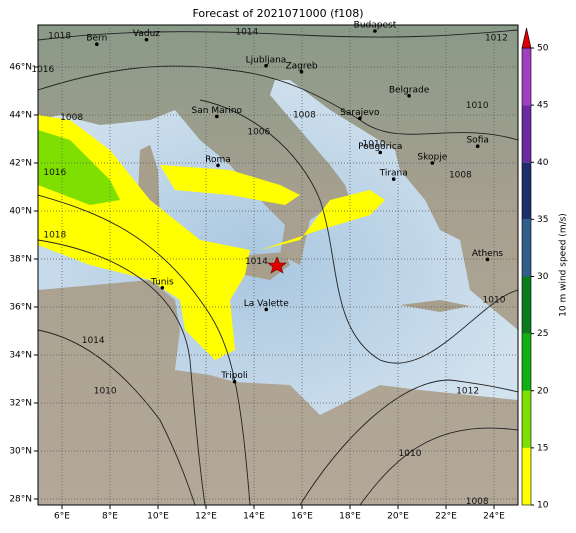 This screenshot has height=533, width=576. I want to click on x-tick-label: 16°E, so click(302, 517).